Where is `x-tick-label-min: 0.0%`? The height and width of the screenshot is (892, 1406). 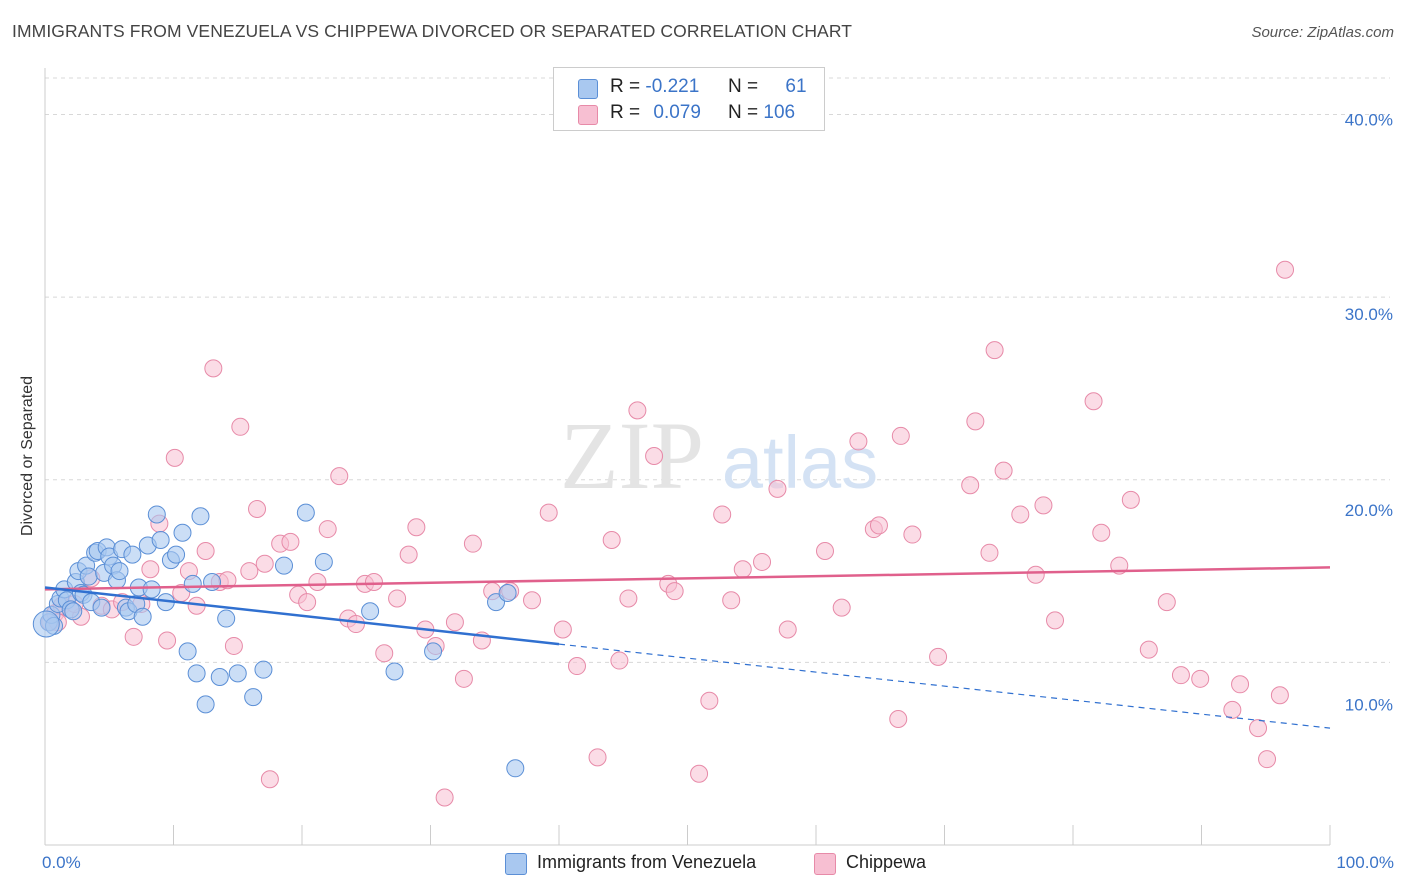
x-tick-label-min: 0.0% is located at coordinates (61, 862).